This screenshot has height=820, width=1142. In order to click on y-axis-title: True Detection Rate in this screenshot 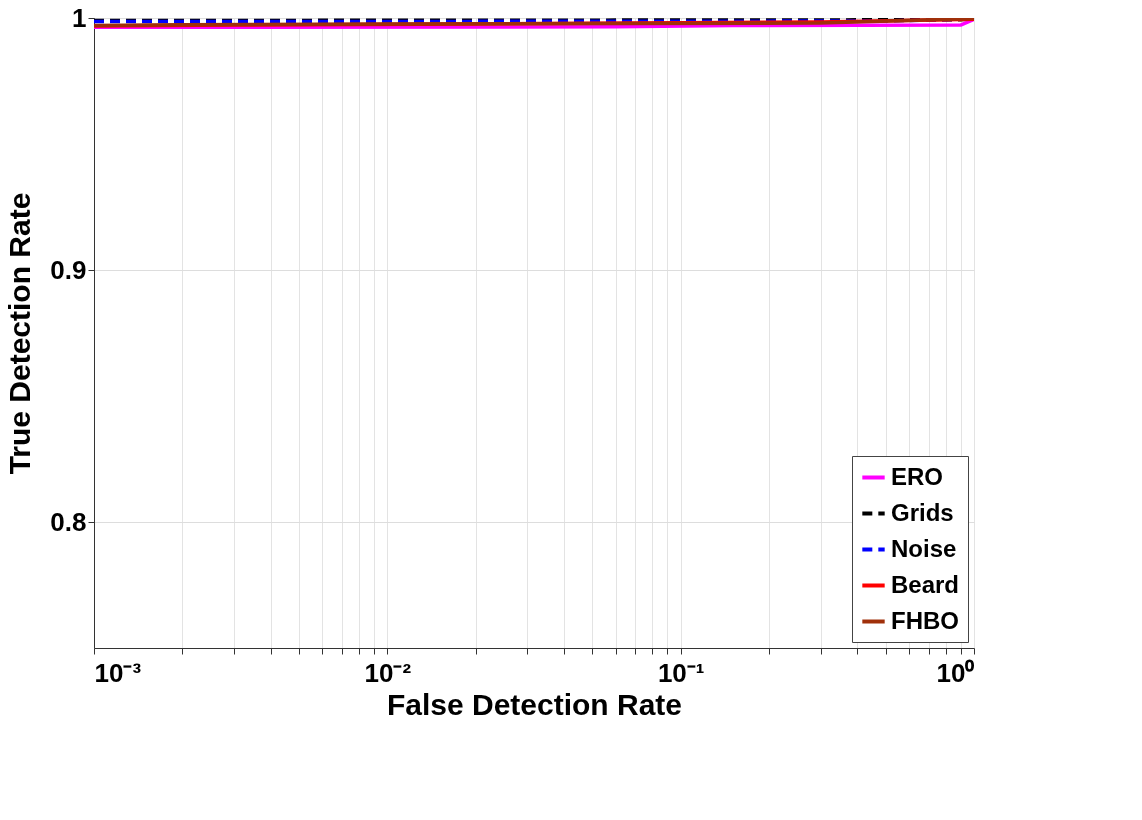, I will do `click(20, 333)`.